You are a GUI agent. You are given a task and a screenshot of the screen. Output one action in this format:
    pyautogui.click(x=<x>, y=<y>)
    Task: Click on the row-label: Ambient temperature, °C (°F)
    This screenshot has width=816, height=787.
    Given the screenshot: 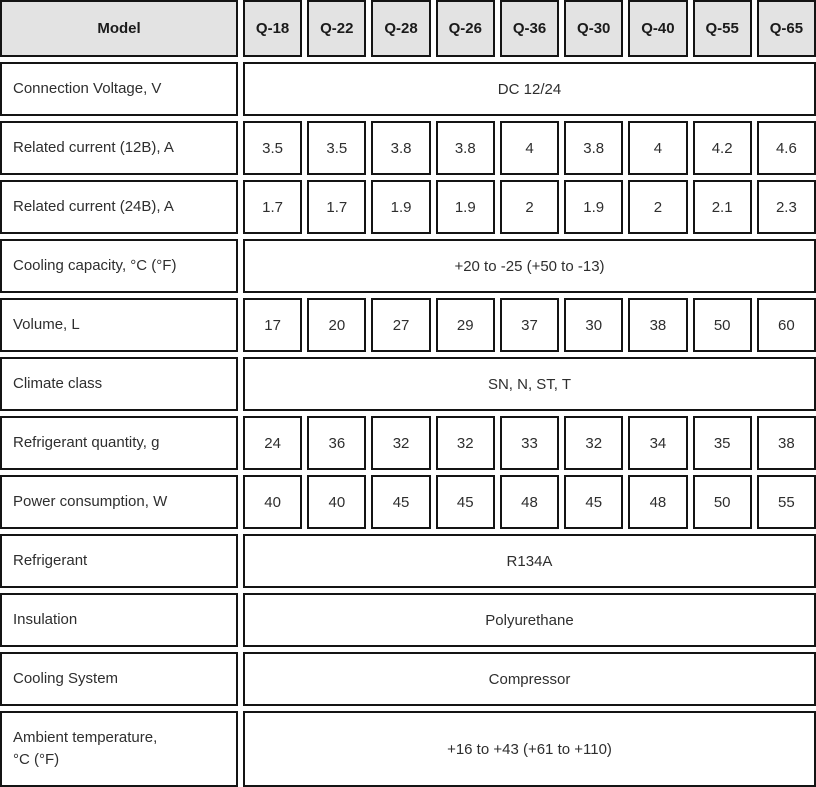 What is the action you would take?
    pyautogui.click(x=119, y=749)
    